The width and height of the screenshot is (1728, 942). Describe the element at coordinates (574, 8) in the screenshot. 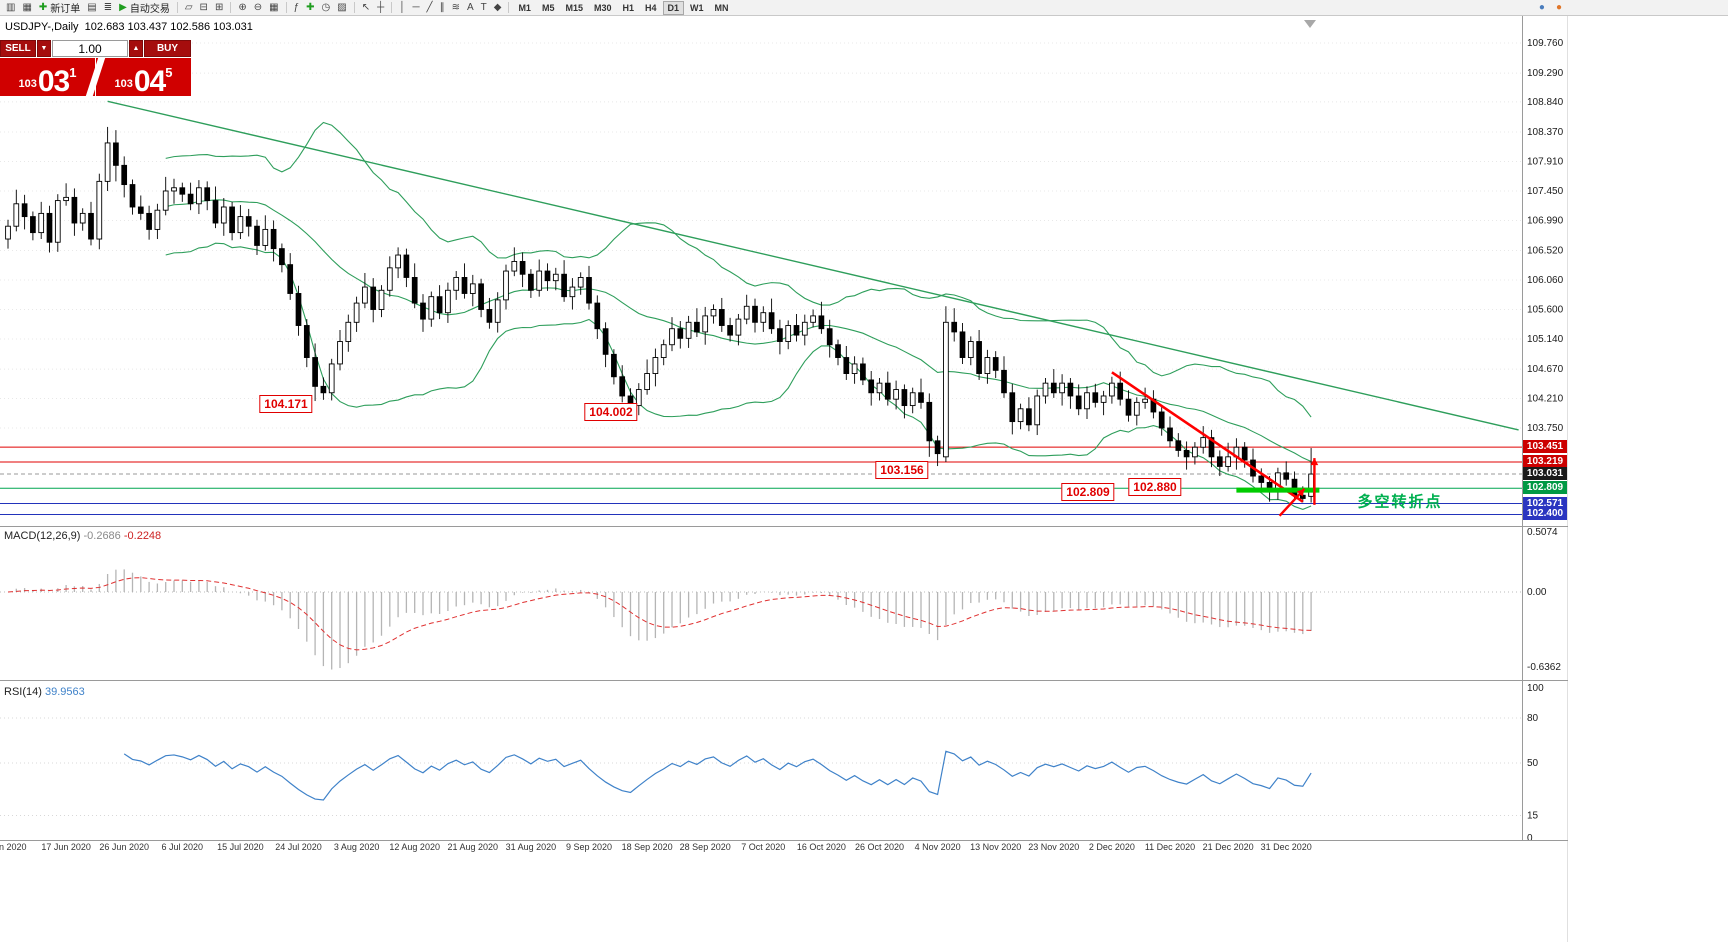

I see `timeframe-m15-button: M15` at that location.